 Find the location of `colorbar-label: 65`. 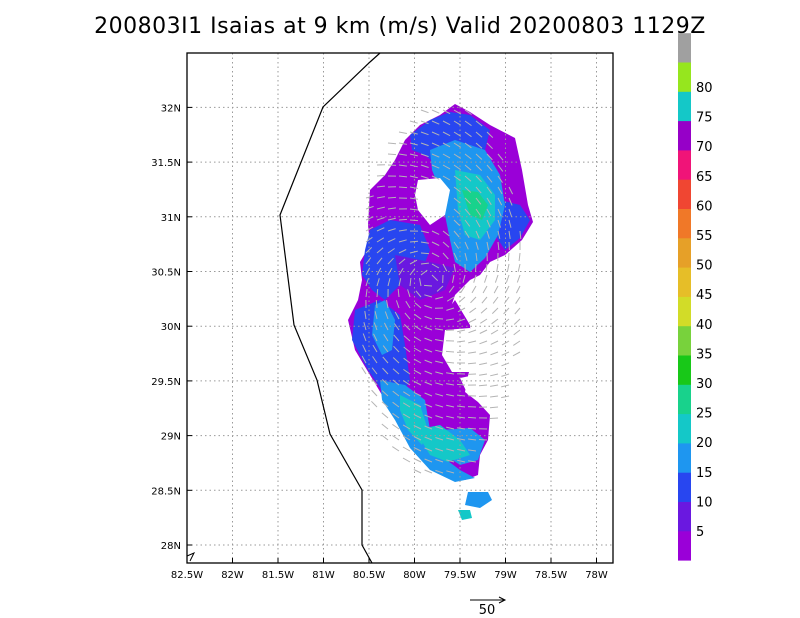

colorbar-label: 65 is located at coordinates (704, 177).